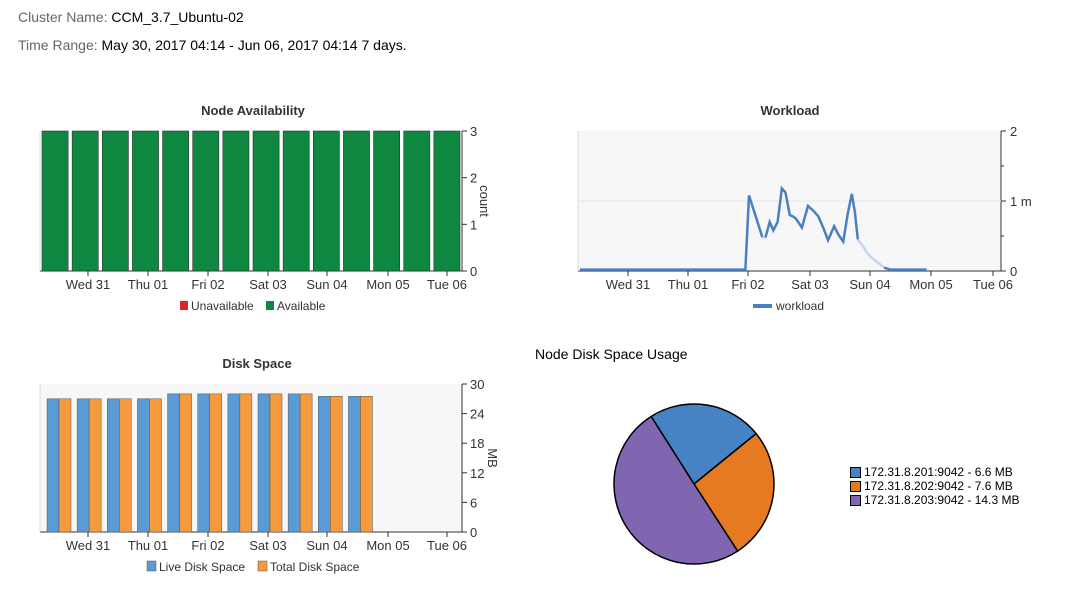 This screenshot has width=1078, height=599. What do you see at coordinates (942, 500) in the screenshot?
I see `pie-legend-label: 172.31.8.203:9042 - 14.3 MB` at bounding box center [942, 500].